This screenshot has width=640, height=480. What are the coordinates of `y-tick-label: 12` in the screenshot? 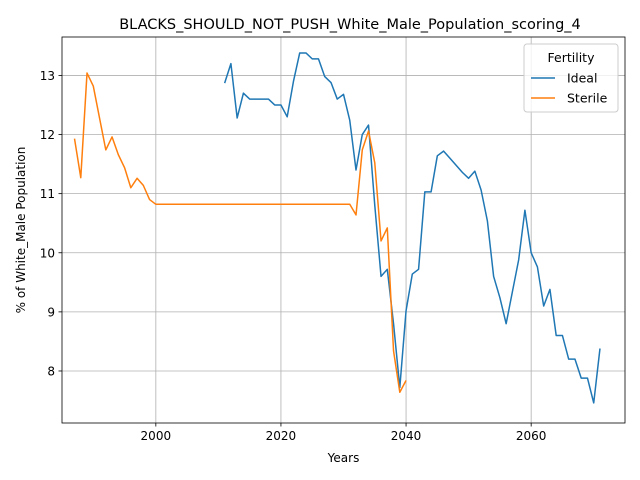 It's located at (47, 135).